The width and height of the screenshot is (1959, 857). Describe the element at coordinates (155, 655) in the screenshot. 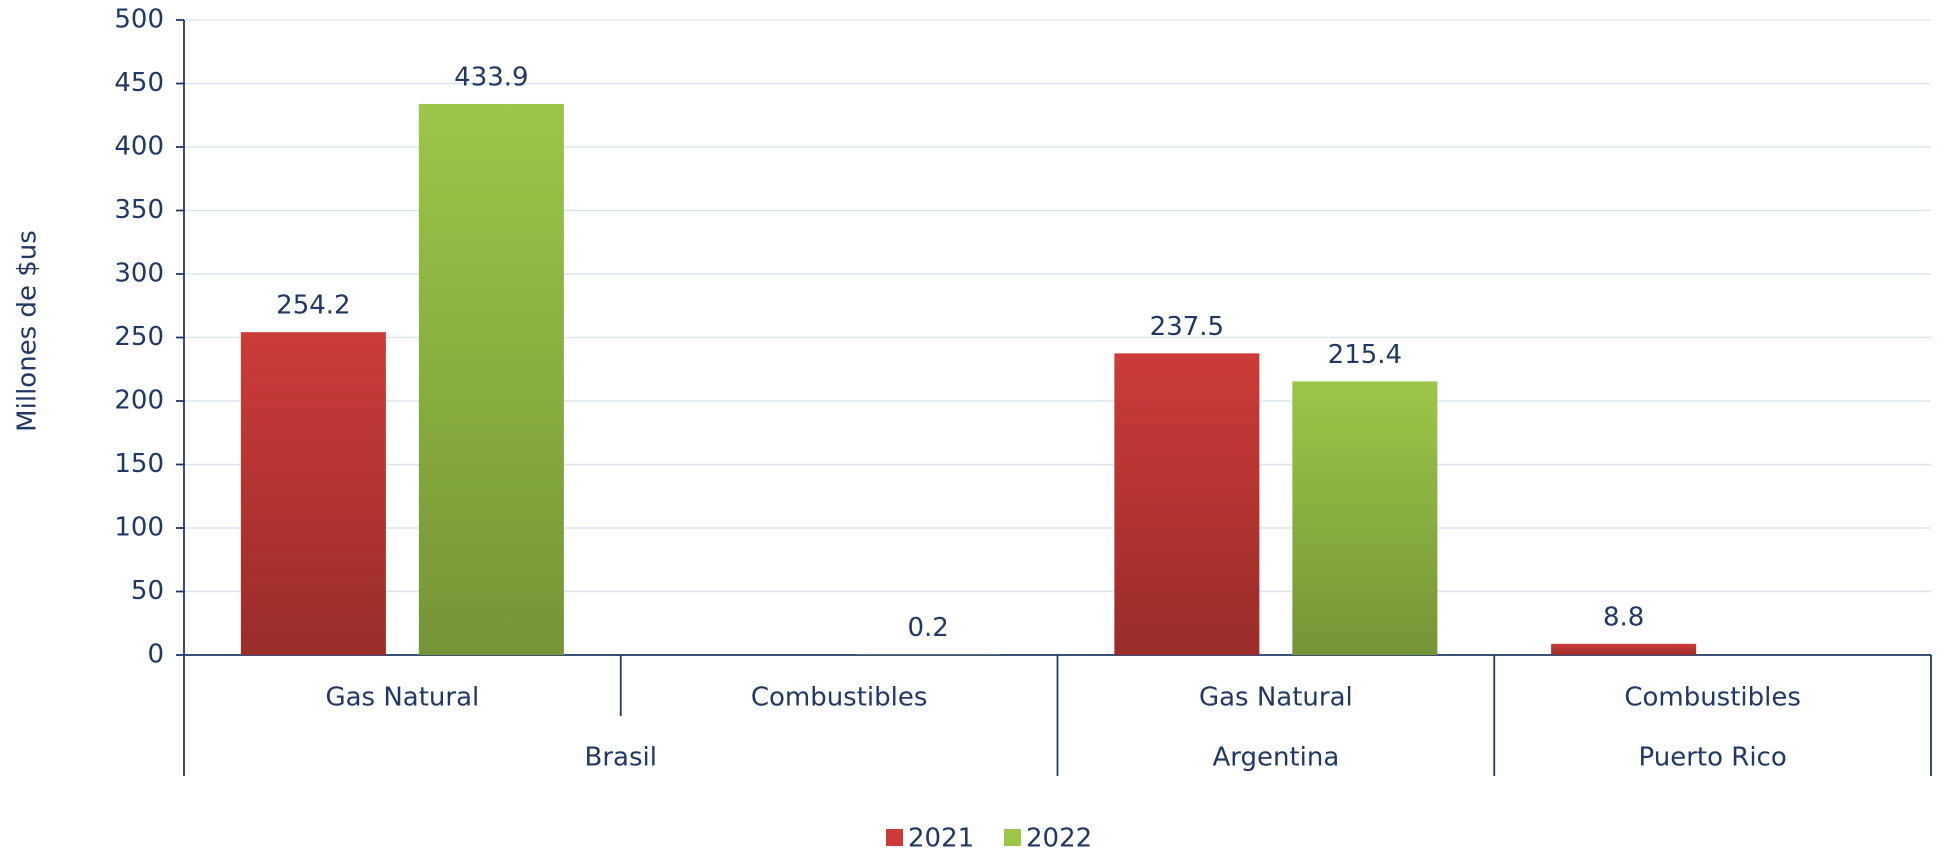

I see `y-tick-label: 0` at that location.